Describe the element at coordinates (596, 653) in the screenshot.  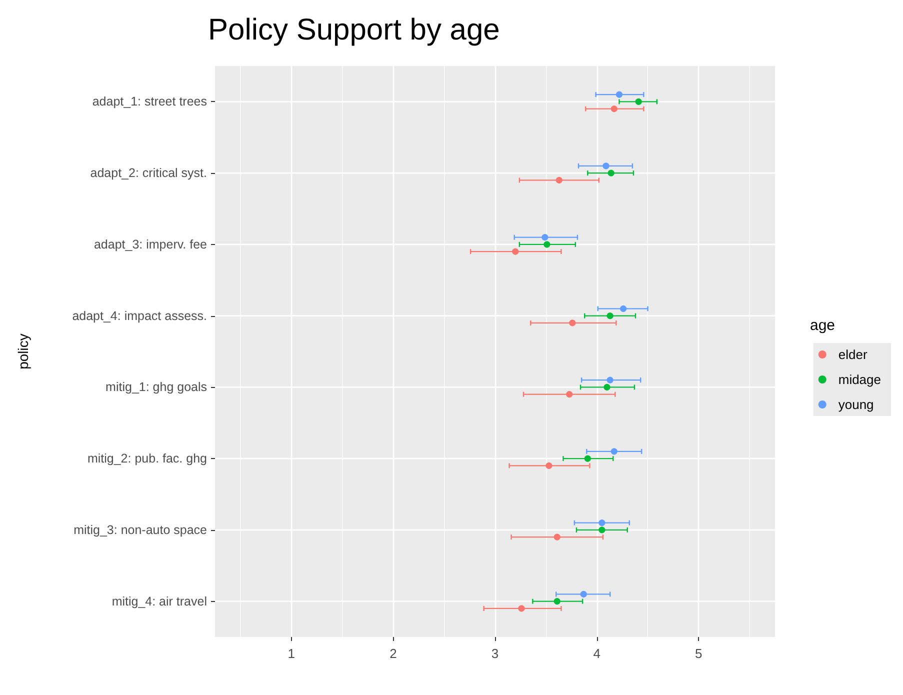
I see `x-tick-label: 4` at that location.